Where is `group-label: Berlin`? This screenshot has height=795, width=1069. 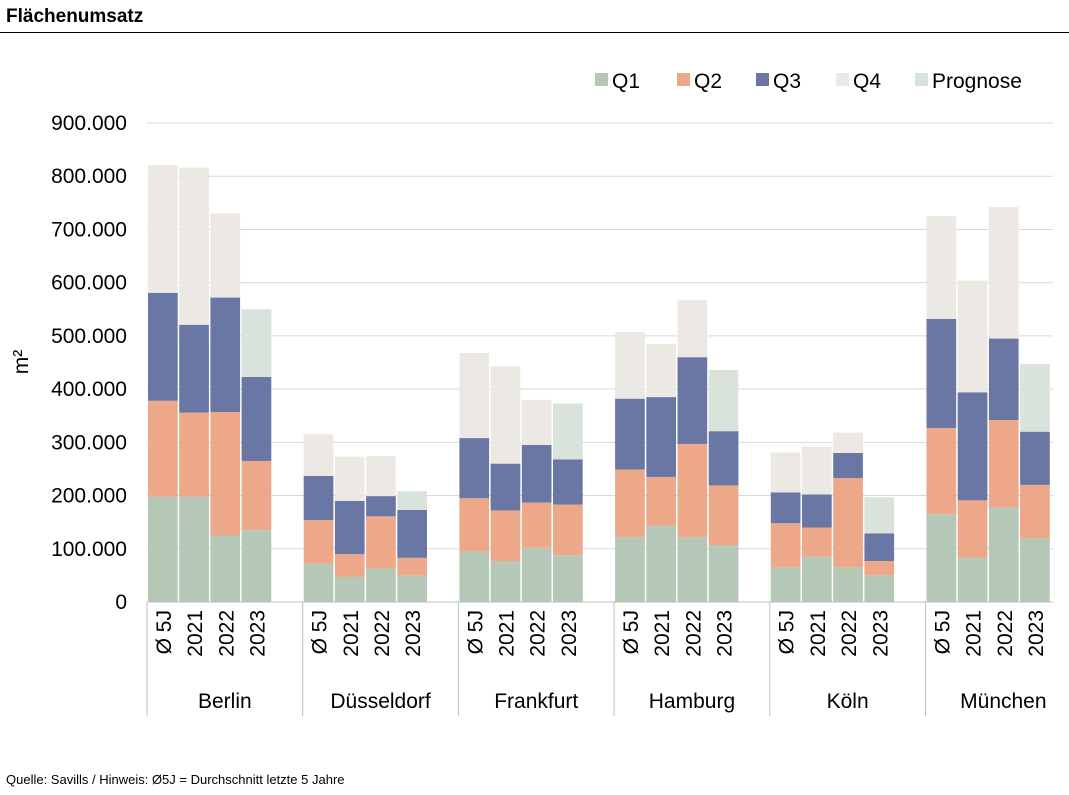
group-label: Berlin is located at coordinates (225, 701).